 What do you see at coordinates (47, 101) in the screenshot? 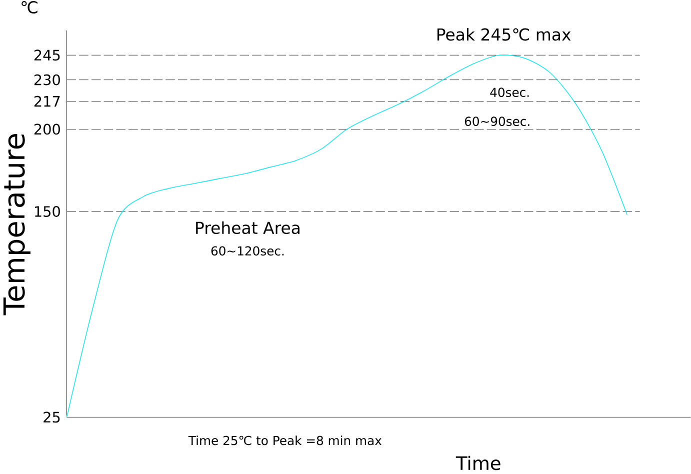
I see `y-tick-label: 217` at bounding box center [47, 101].